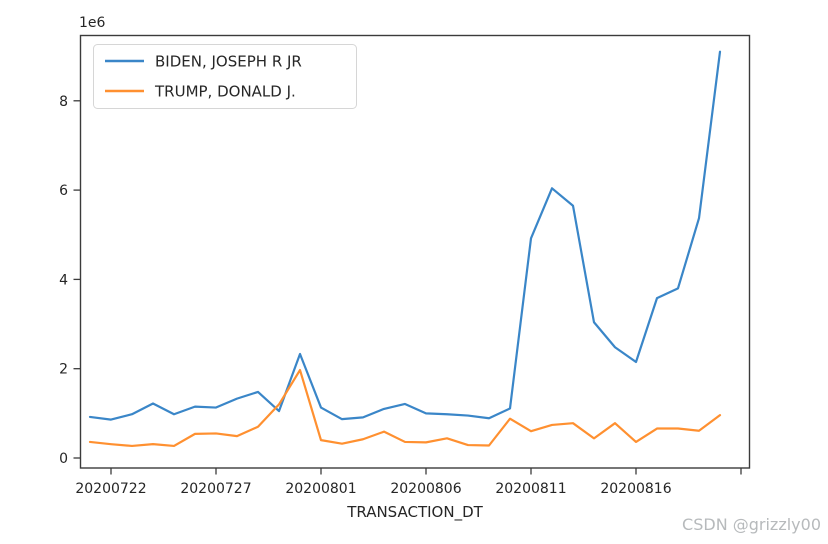 This screenshot has width=828, height=544. Describe the element at coordinates (228, 62) in the screenshot. I see `legend-label-biden: BIDEN, JOSEPH R JR` at that location.